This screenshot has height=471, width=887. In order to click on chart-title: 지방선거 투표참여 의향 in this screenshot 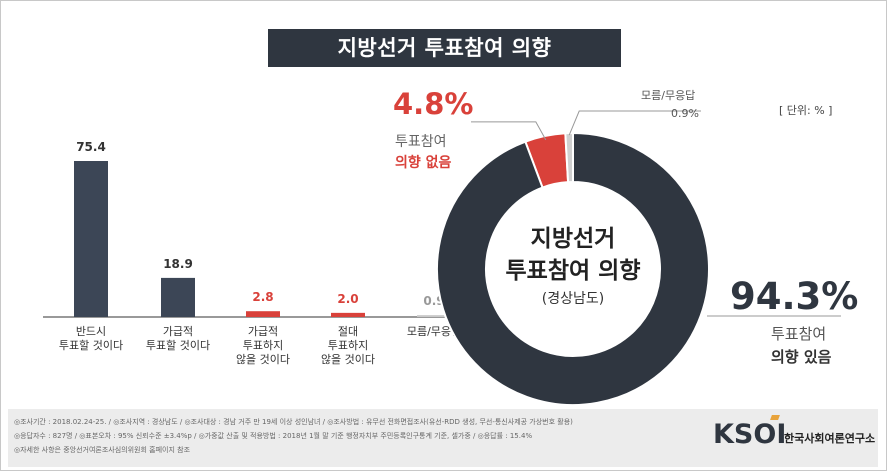, I will do `click(444, 48)`.